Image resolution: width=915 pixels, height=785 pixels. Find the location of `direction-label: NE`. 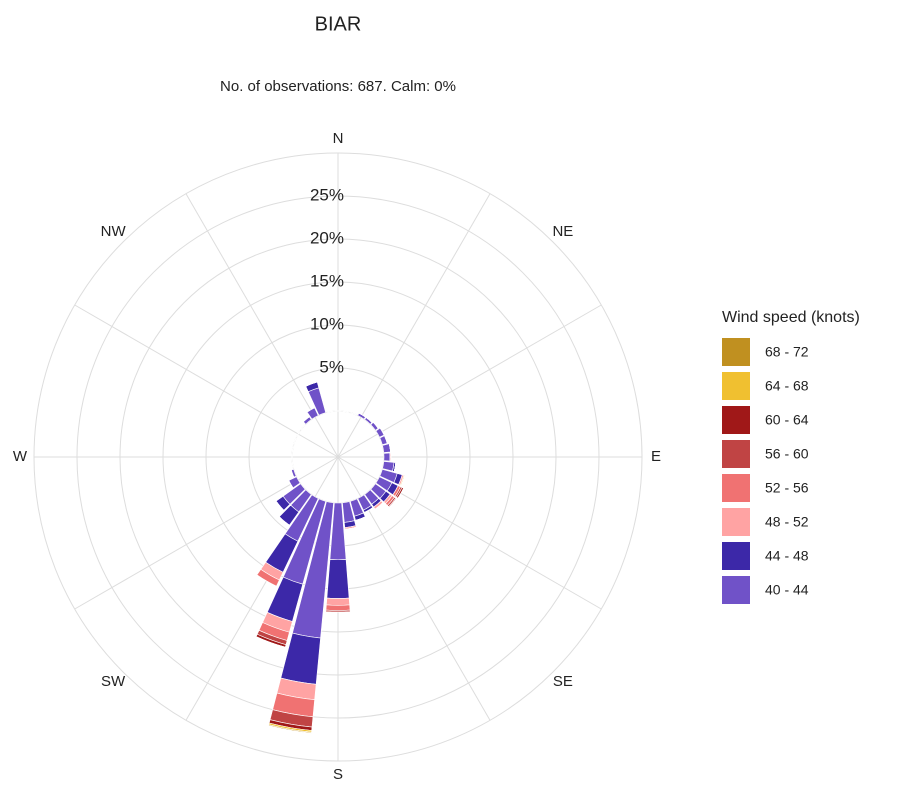

direction-label: NE is located at coordinates (562, 231).